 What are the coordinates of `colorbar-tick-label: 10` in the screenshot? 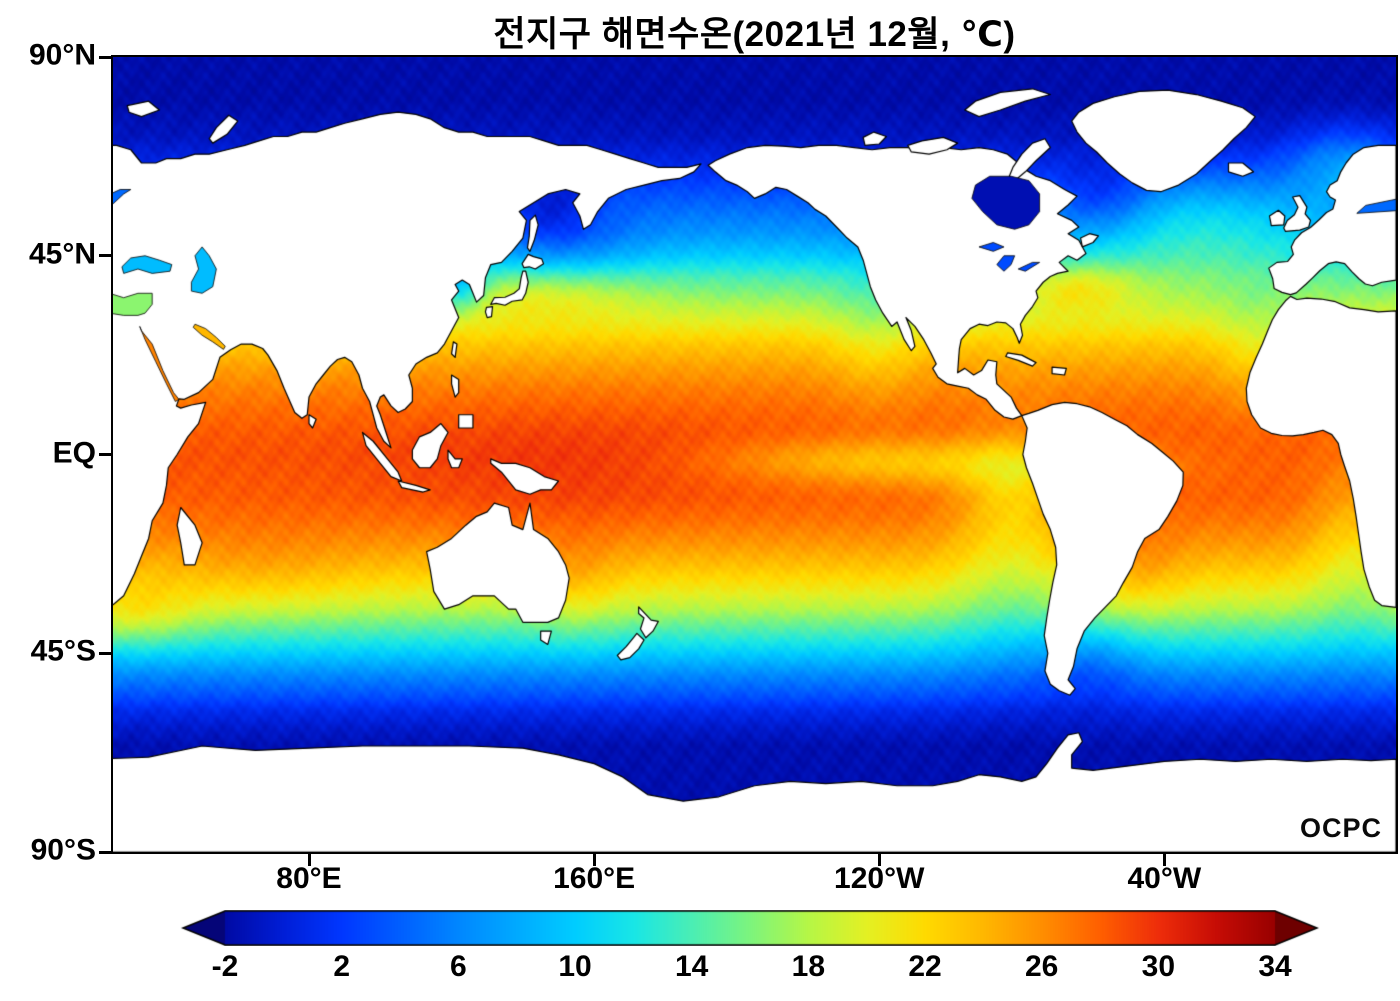 It's located at (575, 966).